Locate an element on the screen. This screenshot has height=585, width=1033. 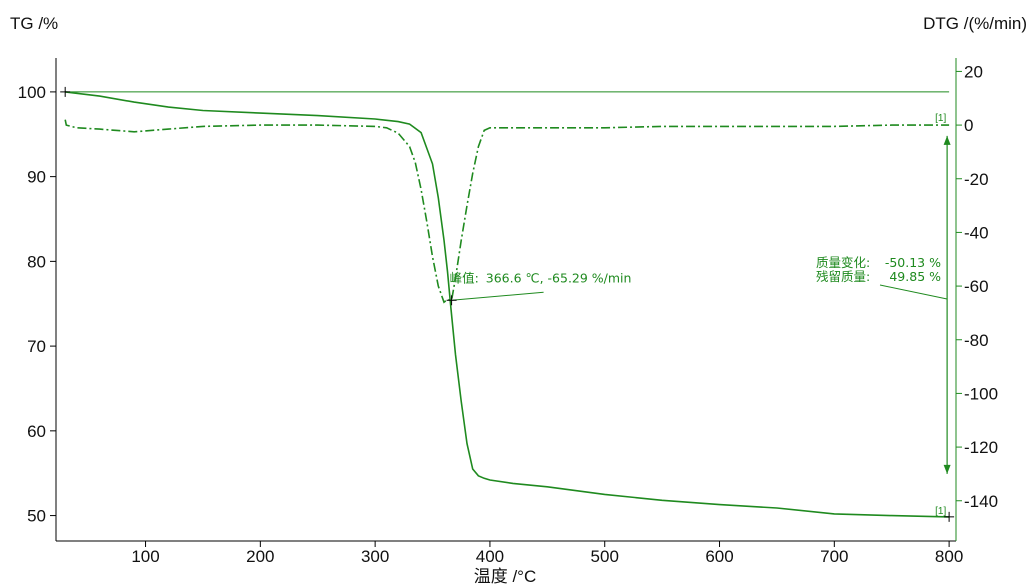
right-tick-label: 20 is located at coordinates (973, 71).